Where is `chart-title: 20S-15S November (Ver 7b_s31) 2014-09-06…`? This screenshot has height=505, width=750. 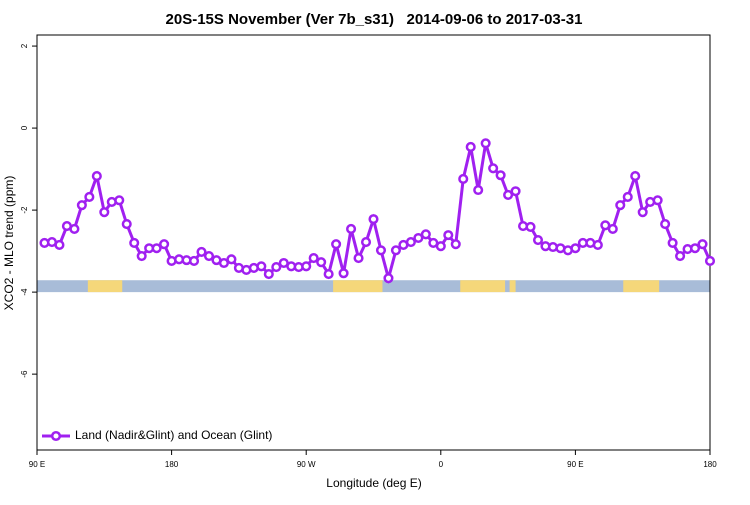
chart-title: 20S-15S November (Ver 7b_s31) 2014-09-06… is located at coordinates (374, 19).